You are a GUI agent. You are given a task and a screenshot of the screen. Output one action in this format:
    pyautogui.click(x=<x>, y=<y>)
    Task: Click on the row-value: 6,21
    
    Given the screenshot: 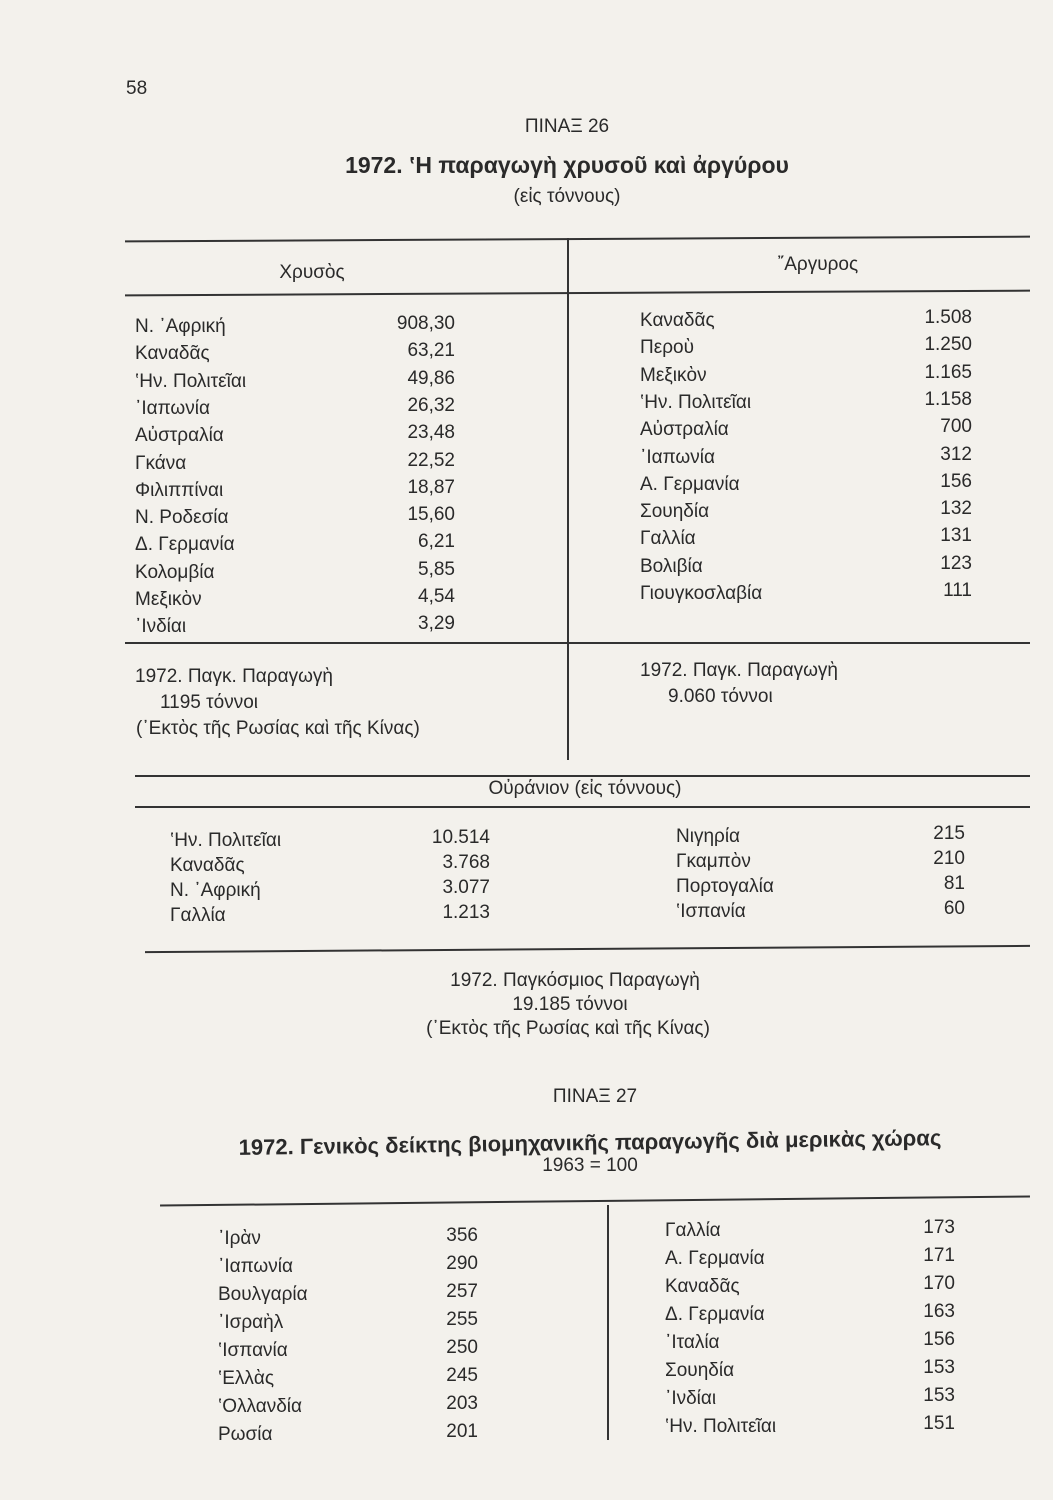 What is the action you would take?
    pyautogui.click(x=436, y=542)
    